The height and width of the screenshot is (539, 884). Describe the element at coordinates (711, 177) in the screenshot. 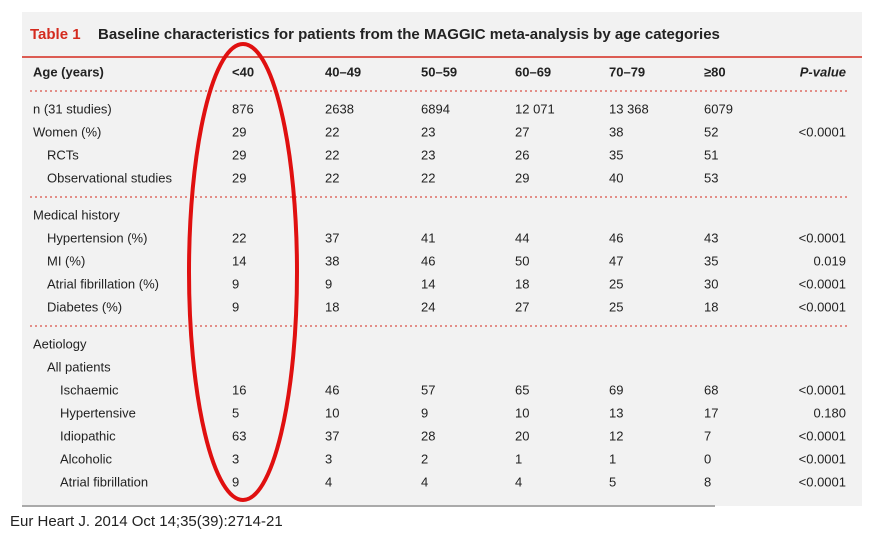

I see `cell: 53` at that location.